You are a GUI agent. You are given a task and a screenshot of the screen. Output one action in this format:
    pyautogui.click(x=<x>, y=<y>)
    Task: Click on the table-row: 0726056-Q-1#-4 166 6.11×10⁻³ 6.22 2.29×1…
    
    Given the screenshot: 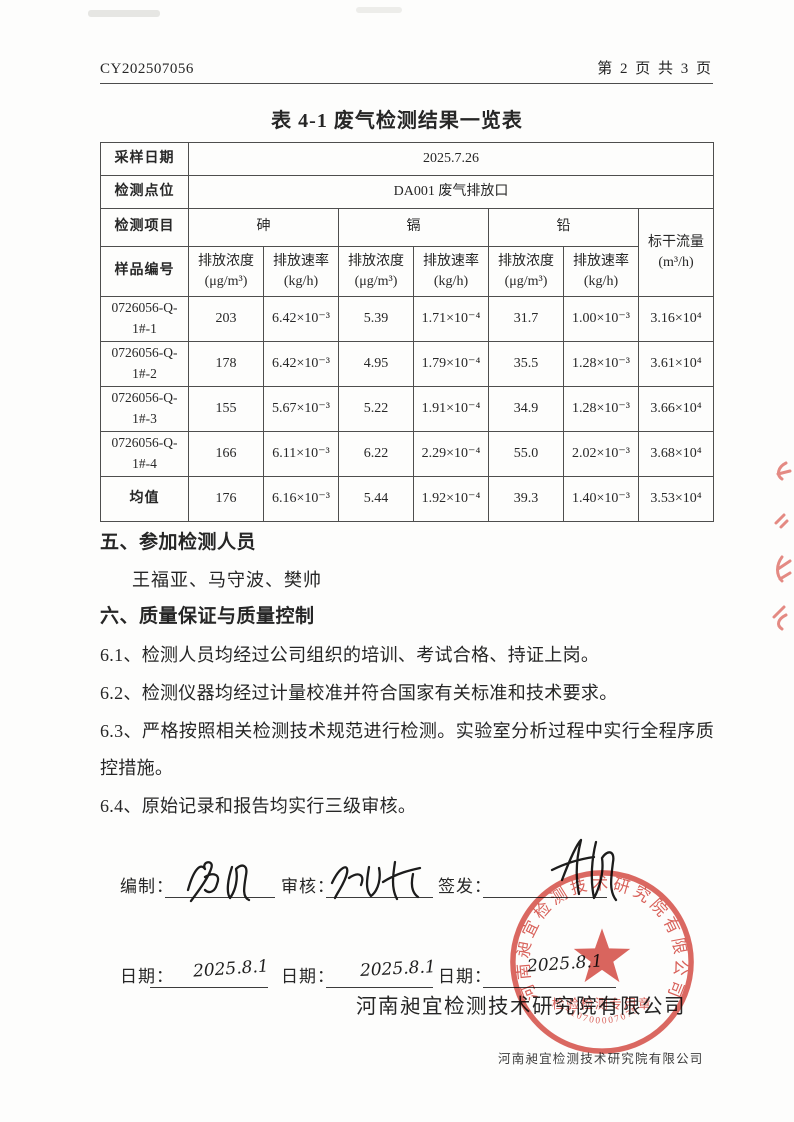 What is the action you would take?
    pyautogui.click(x=407, y=454)
    